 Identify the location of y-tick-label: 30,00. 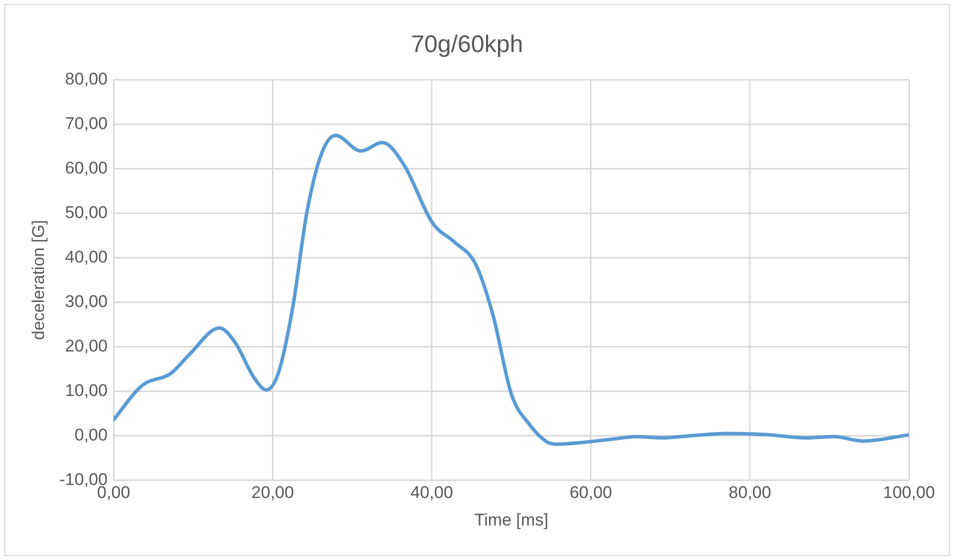
(86, 301).